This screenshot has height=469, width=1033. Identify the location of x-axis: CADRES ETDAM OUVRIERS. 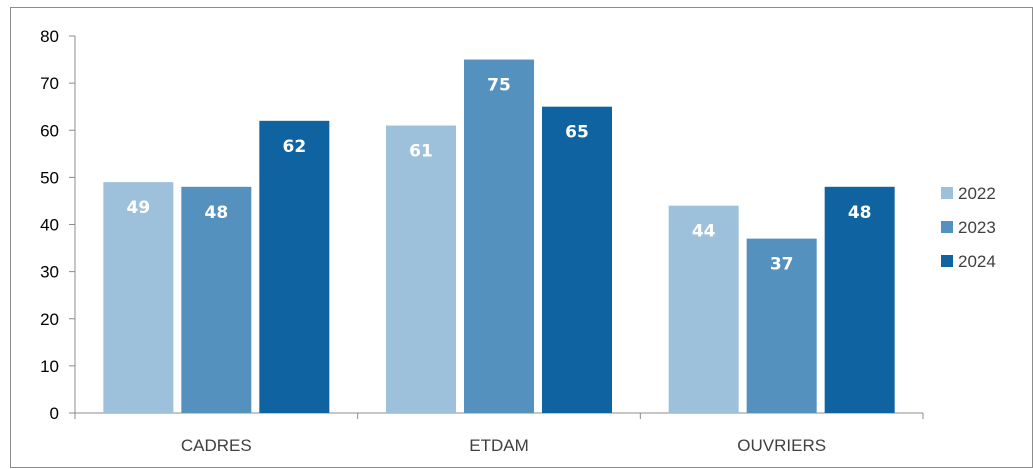
(499, 433).